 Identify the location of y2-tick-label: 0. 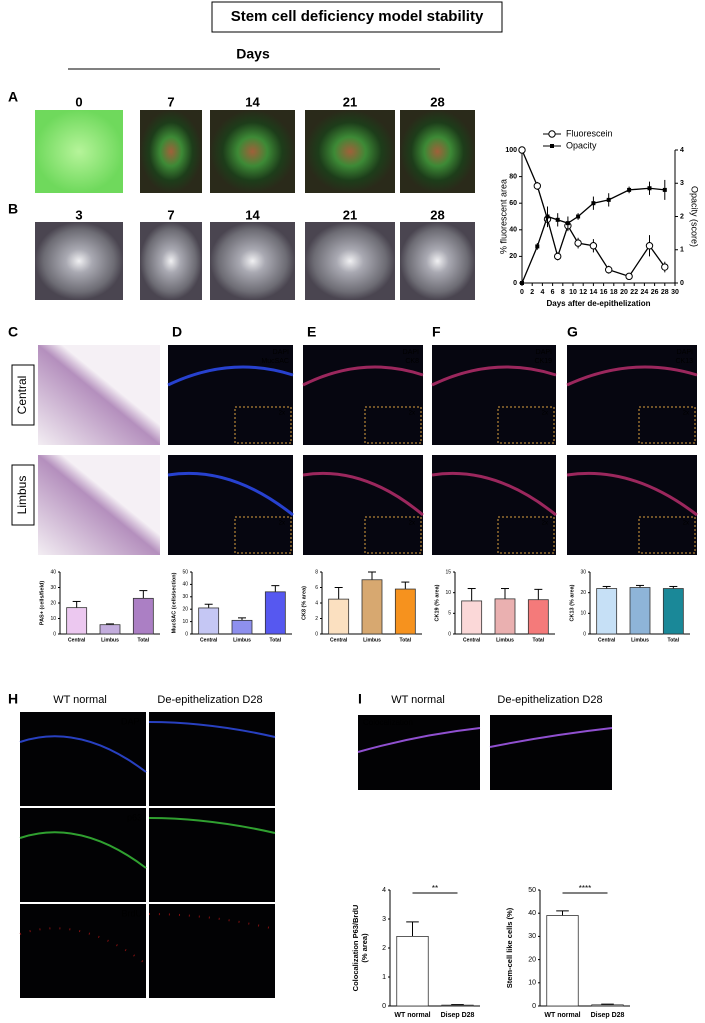
(682, 283).